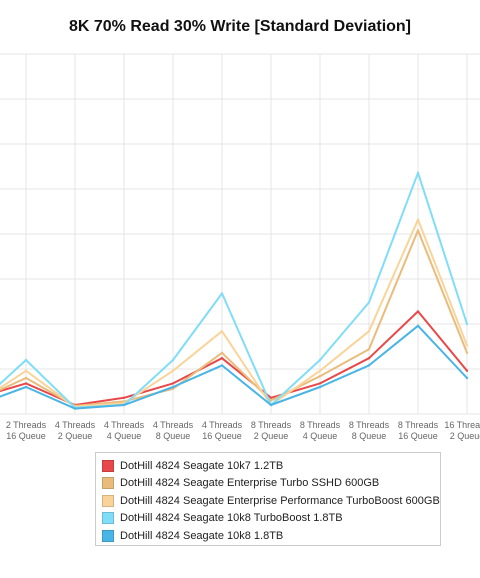  I want to click on legend-item: DotHill 4824 Seagate 10k8 1.8TB, so click(271, 536).